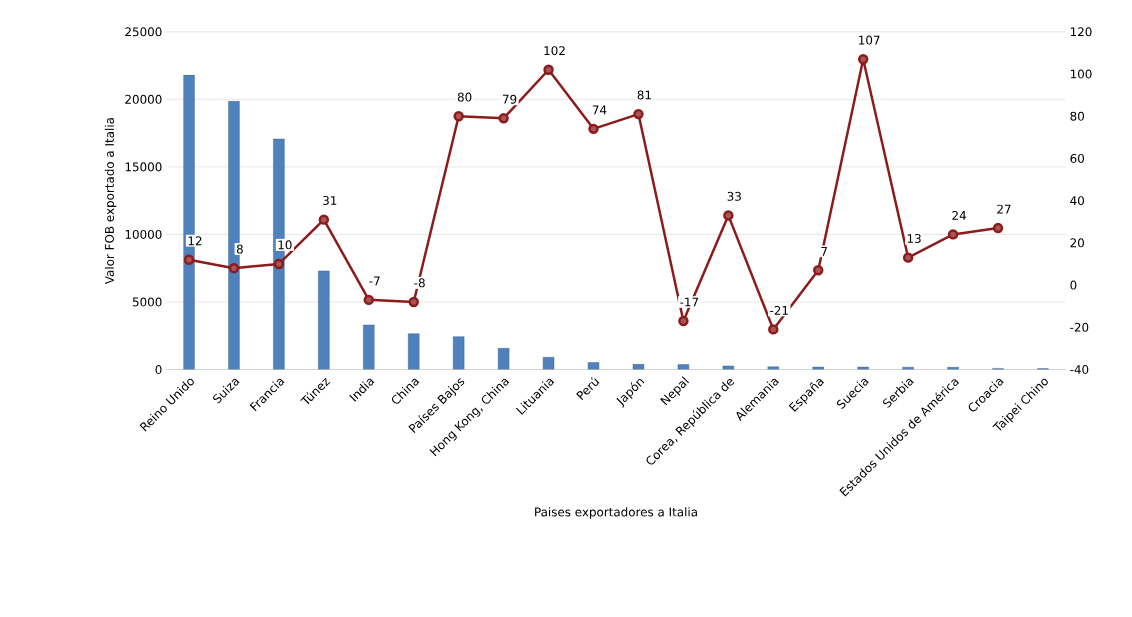 The image size is (1132, 617). Describe the element at coordinates (779, 310) in the screenshot. I see `data-label: -21` at that location.